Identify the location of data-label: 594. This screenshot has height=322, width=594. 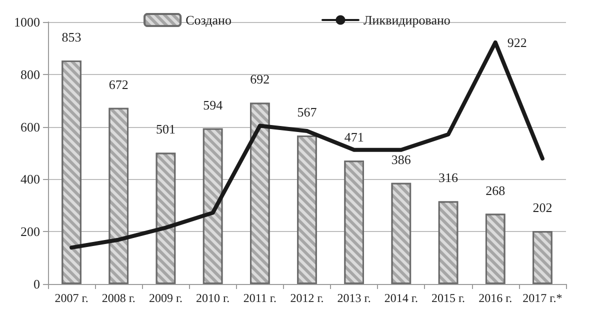
(213, 104).